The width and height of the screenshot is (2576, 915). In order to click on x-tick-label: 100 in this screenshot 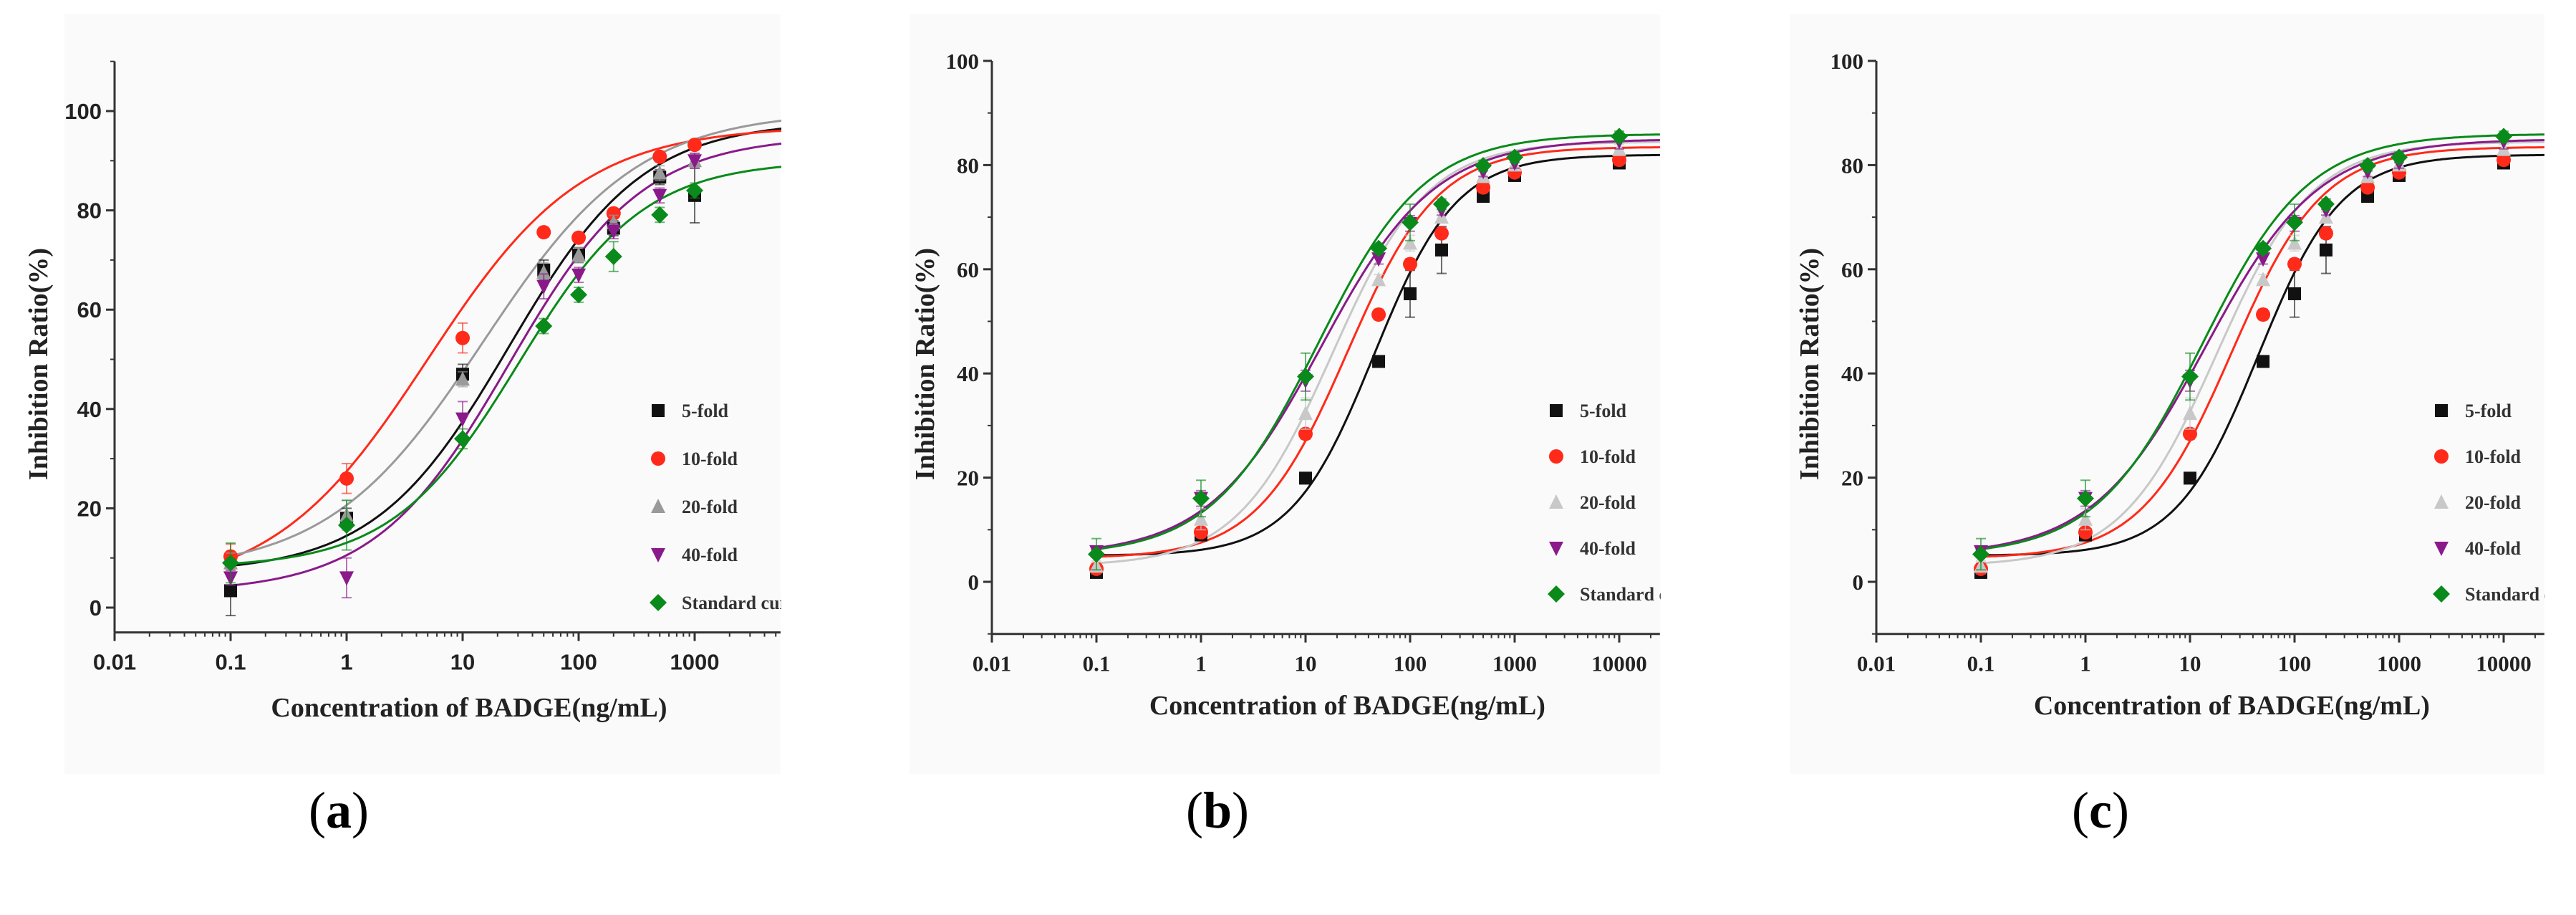, I will do `click(1410, 663)`.